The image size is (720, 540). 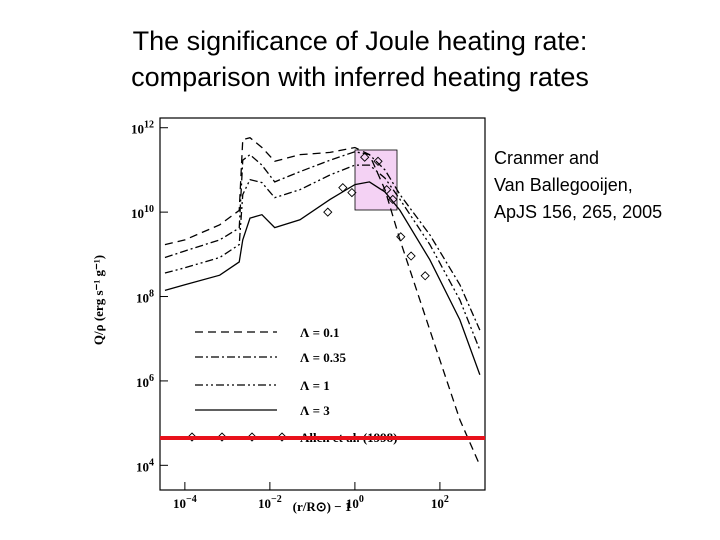 What do you see at coordinates (546, 158) in the screenshot?
I see `citation: Cranmer and` at bounding box center [546, 158].